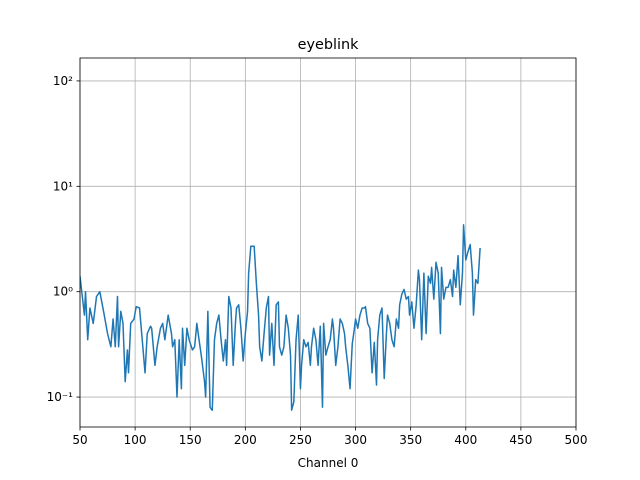  I want to click on x-tick-label: 50, so click(79, 440).